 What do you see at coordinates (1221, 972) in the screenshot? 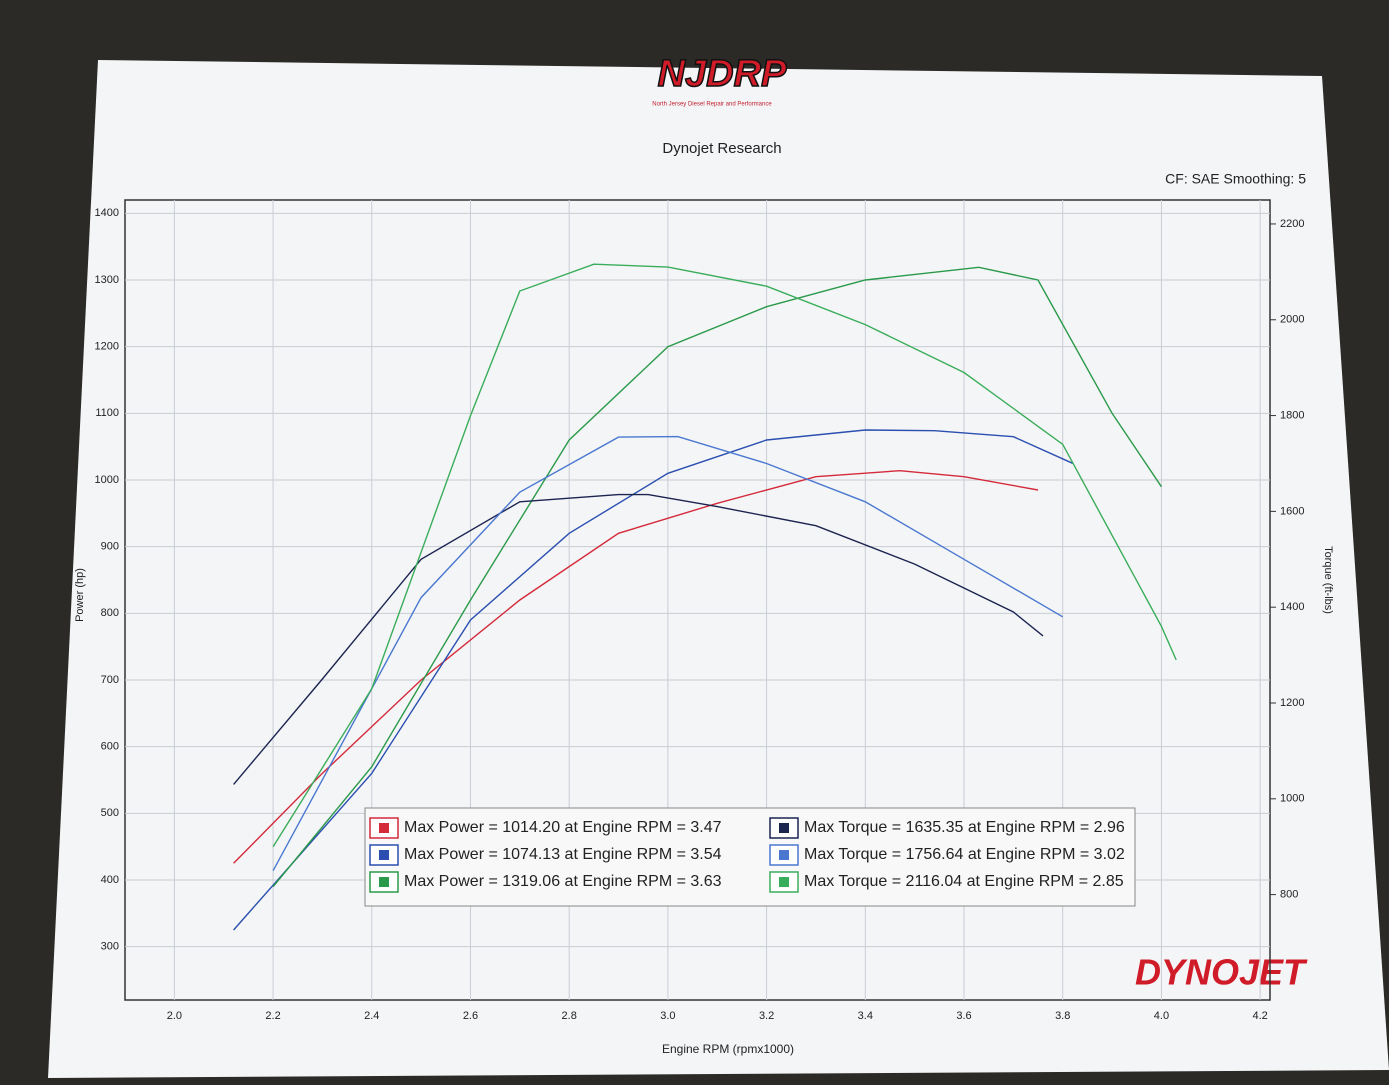
I see `brand-logo: DYNOJET` at bounding box center [1221, 972].